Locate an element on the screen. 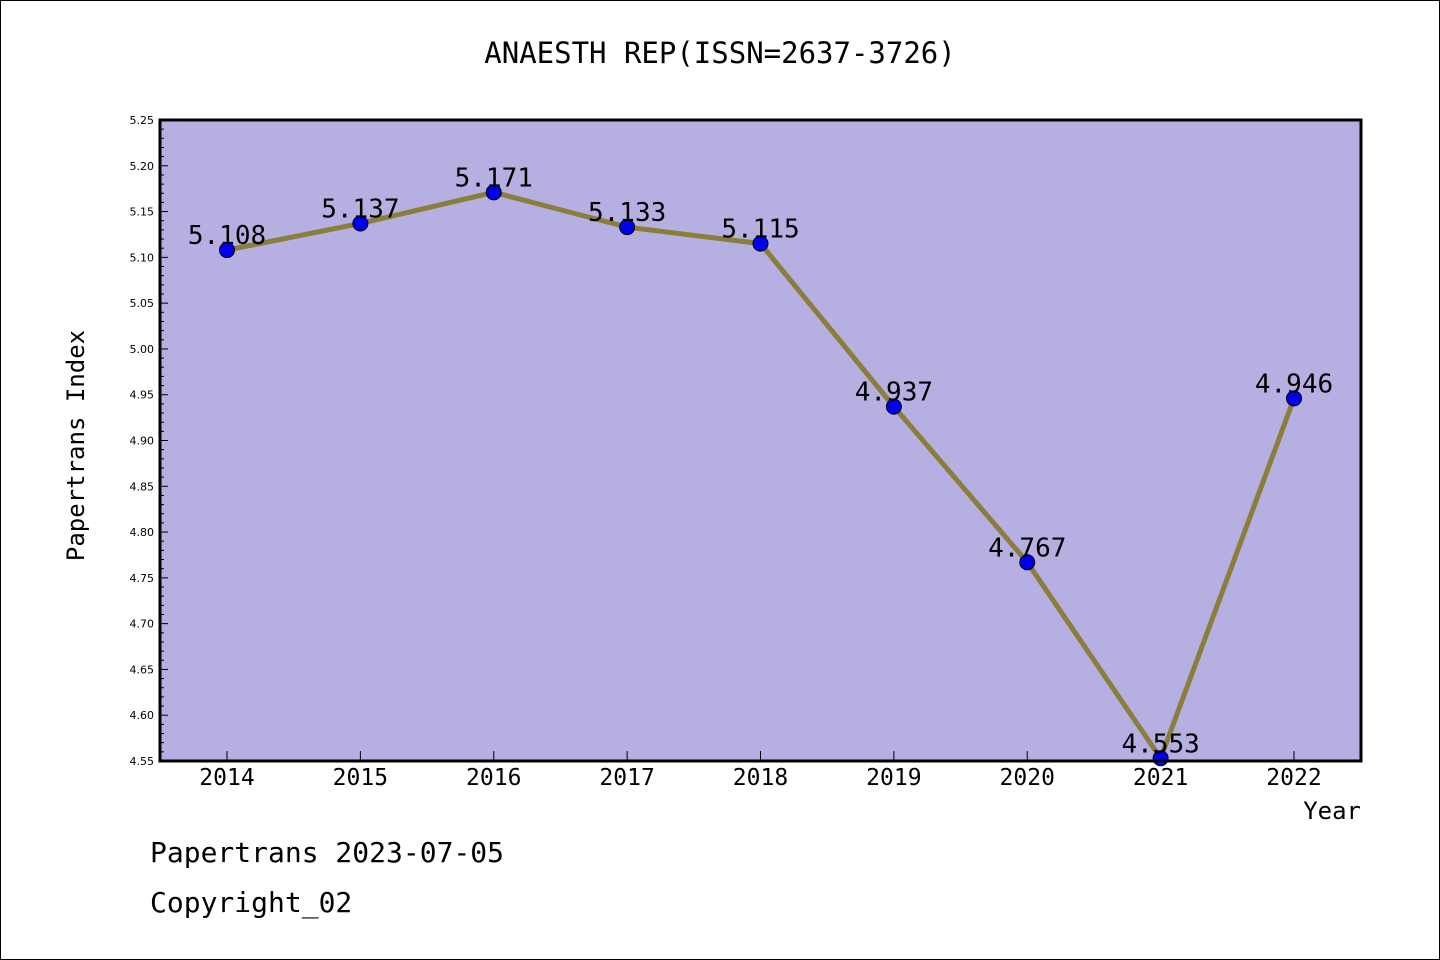 Image resolution: width=1440 pixels, height=960 pixels. data-label: 5.137 is located at coordinates (360, 209).